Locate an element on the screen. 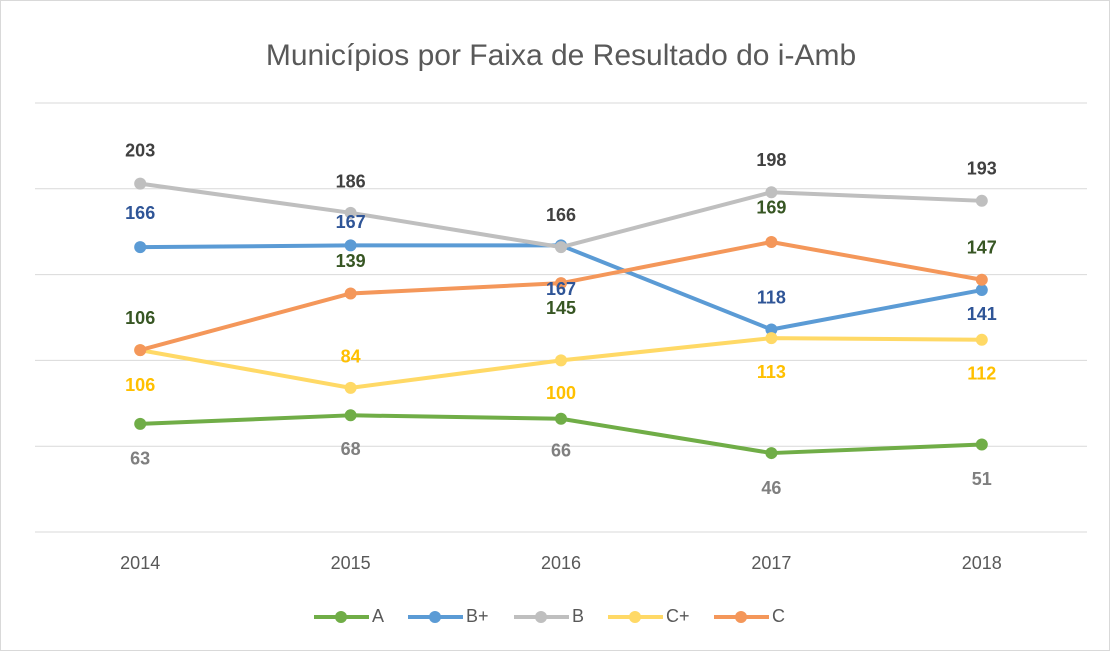 The width and height of the screenshot is (1110, 651). data-label: 141 is located at coordinates (982, 314).